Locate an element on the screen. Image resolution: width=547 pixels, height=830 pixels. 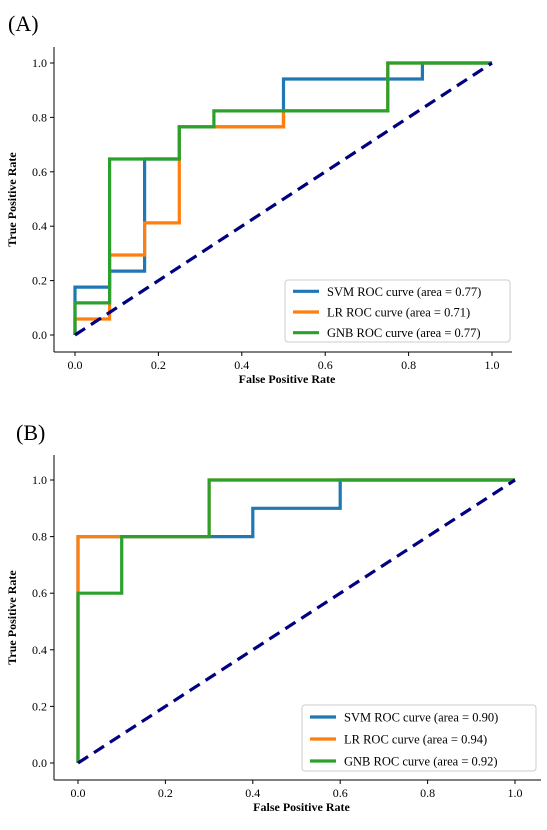
legend-entry: GNB ROC curve (area = 0.77) is located at coordinates (404, 333).